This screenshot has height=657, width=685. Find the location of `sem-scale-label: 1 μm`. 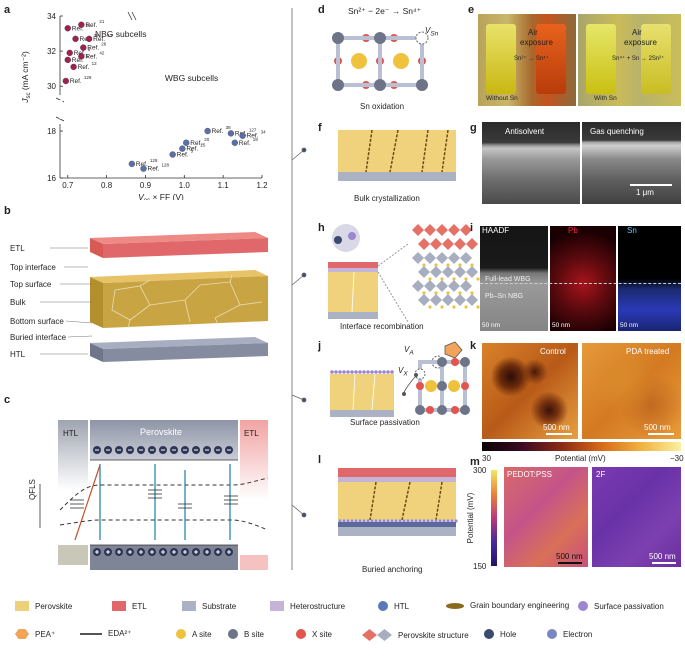

sem-scale-label: 1 μm is located at coordinates (645, 192).